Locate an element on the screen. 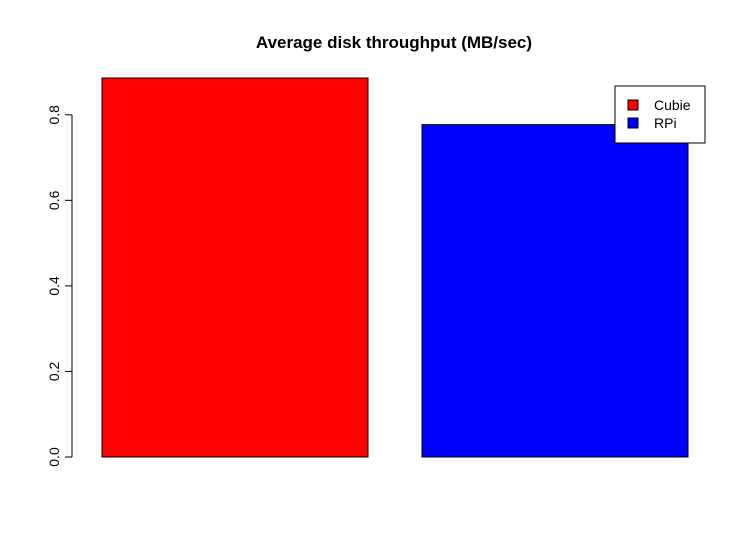 The width and height of the screenshot is (752, 559). y-tick-label: 0.2 is located at coordinates (54, 372).